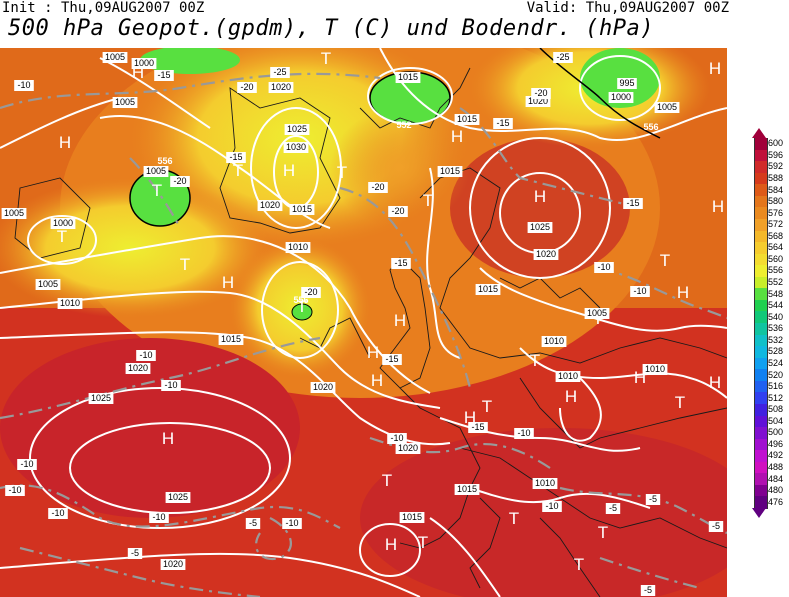 Image resolution: width=789 pixels, height=597 pixels. Describe the element at coordinates (776, 478) in the screenshot. I see `legend-label: 484` at that location.